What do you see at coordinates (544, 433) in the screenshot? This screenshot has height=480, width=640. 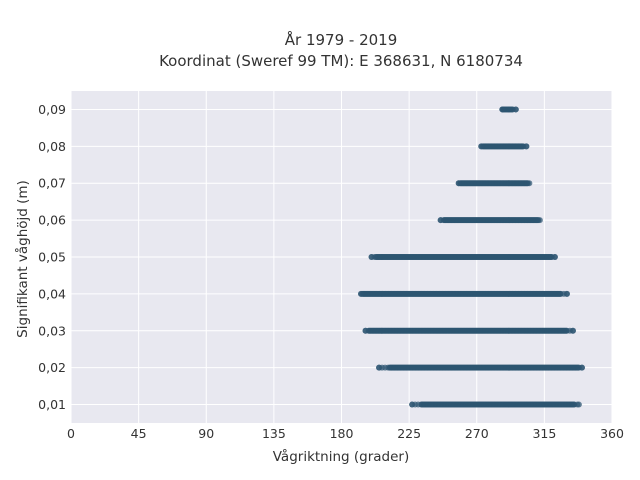 I see `x-tick-label: 315` at bounding box center [544, 433].